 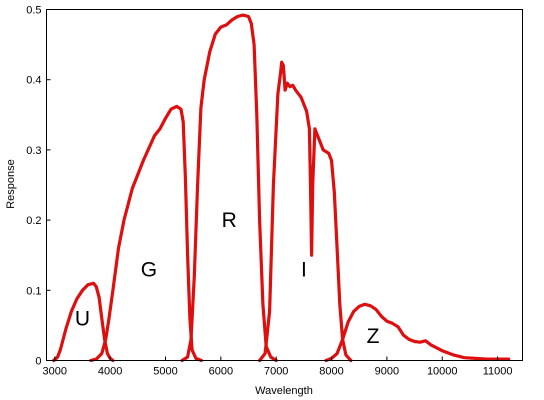 What do you see at coordinates (387, 372) in the screenshot?
I see `x-tick-label: 9000` at bounding box center [387, 372].